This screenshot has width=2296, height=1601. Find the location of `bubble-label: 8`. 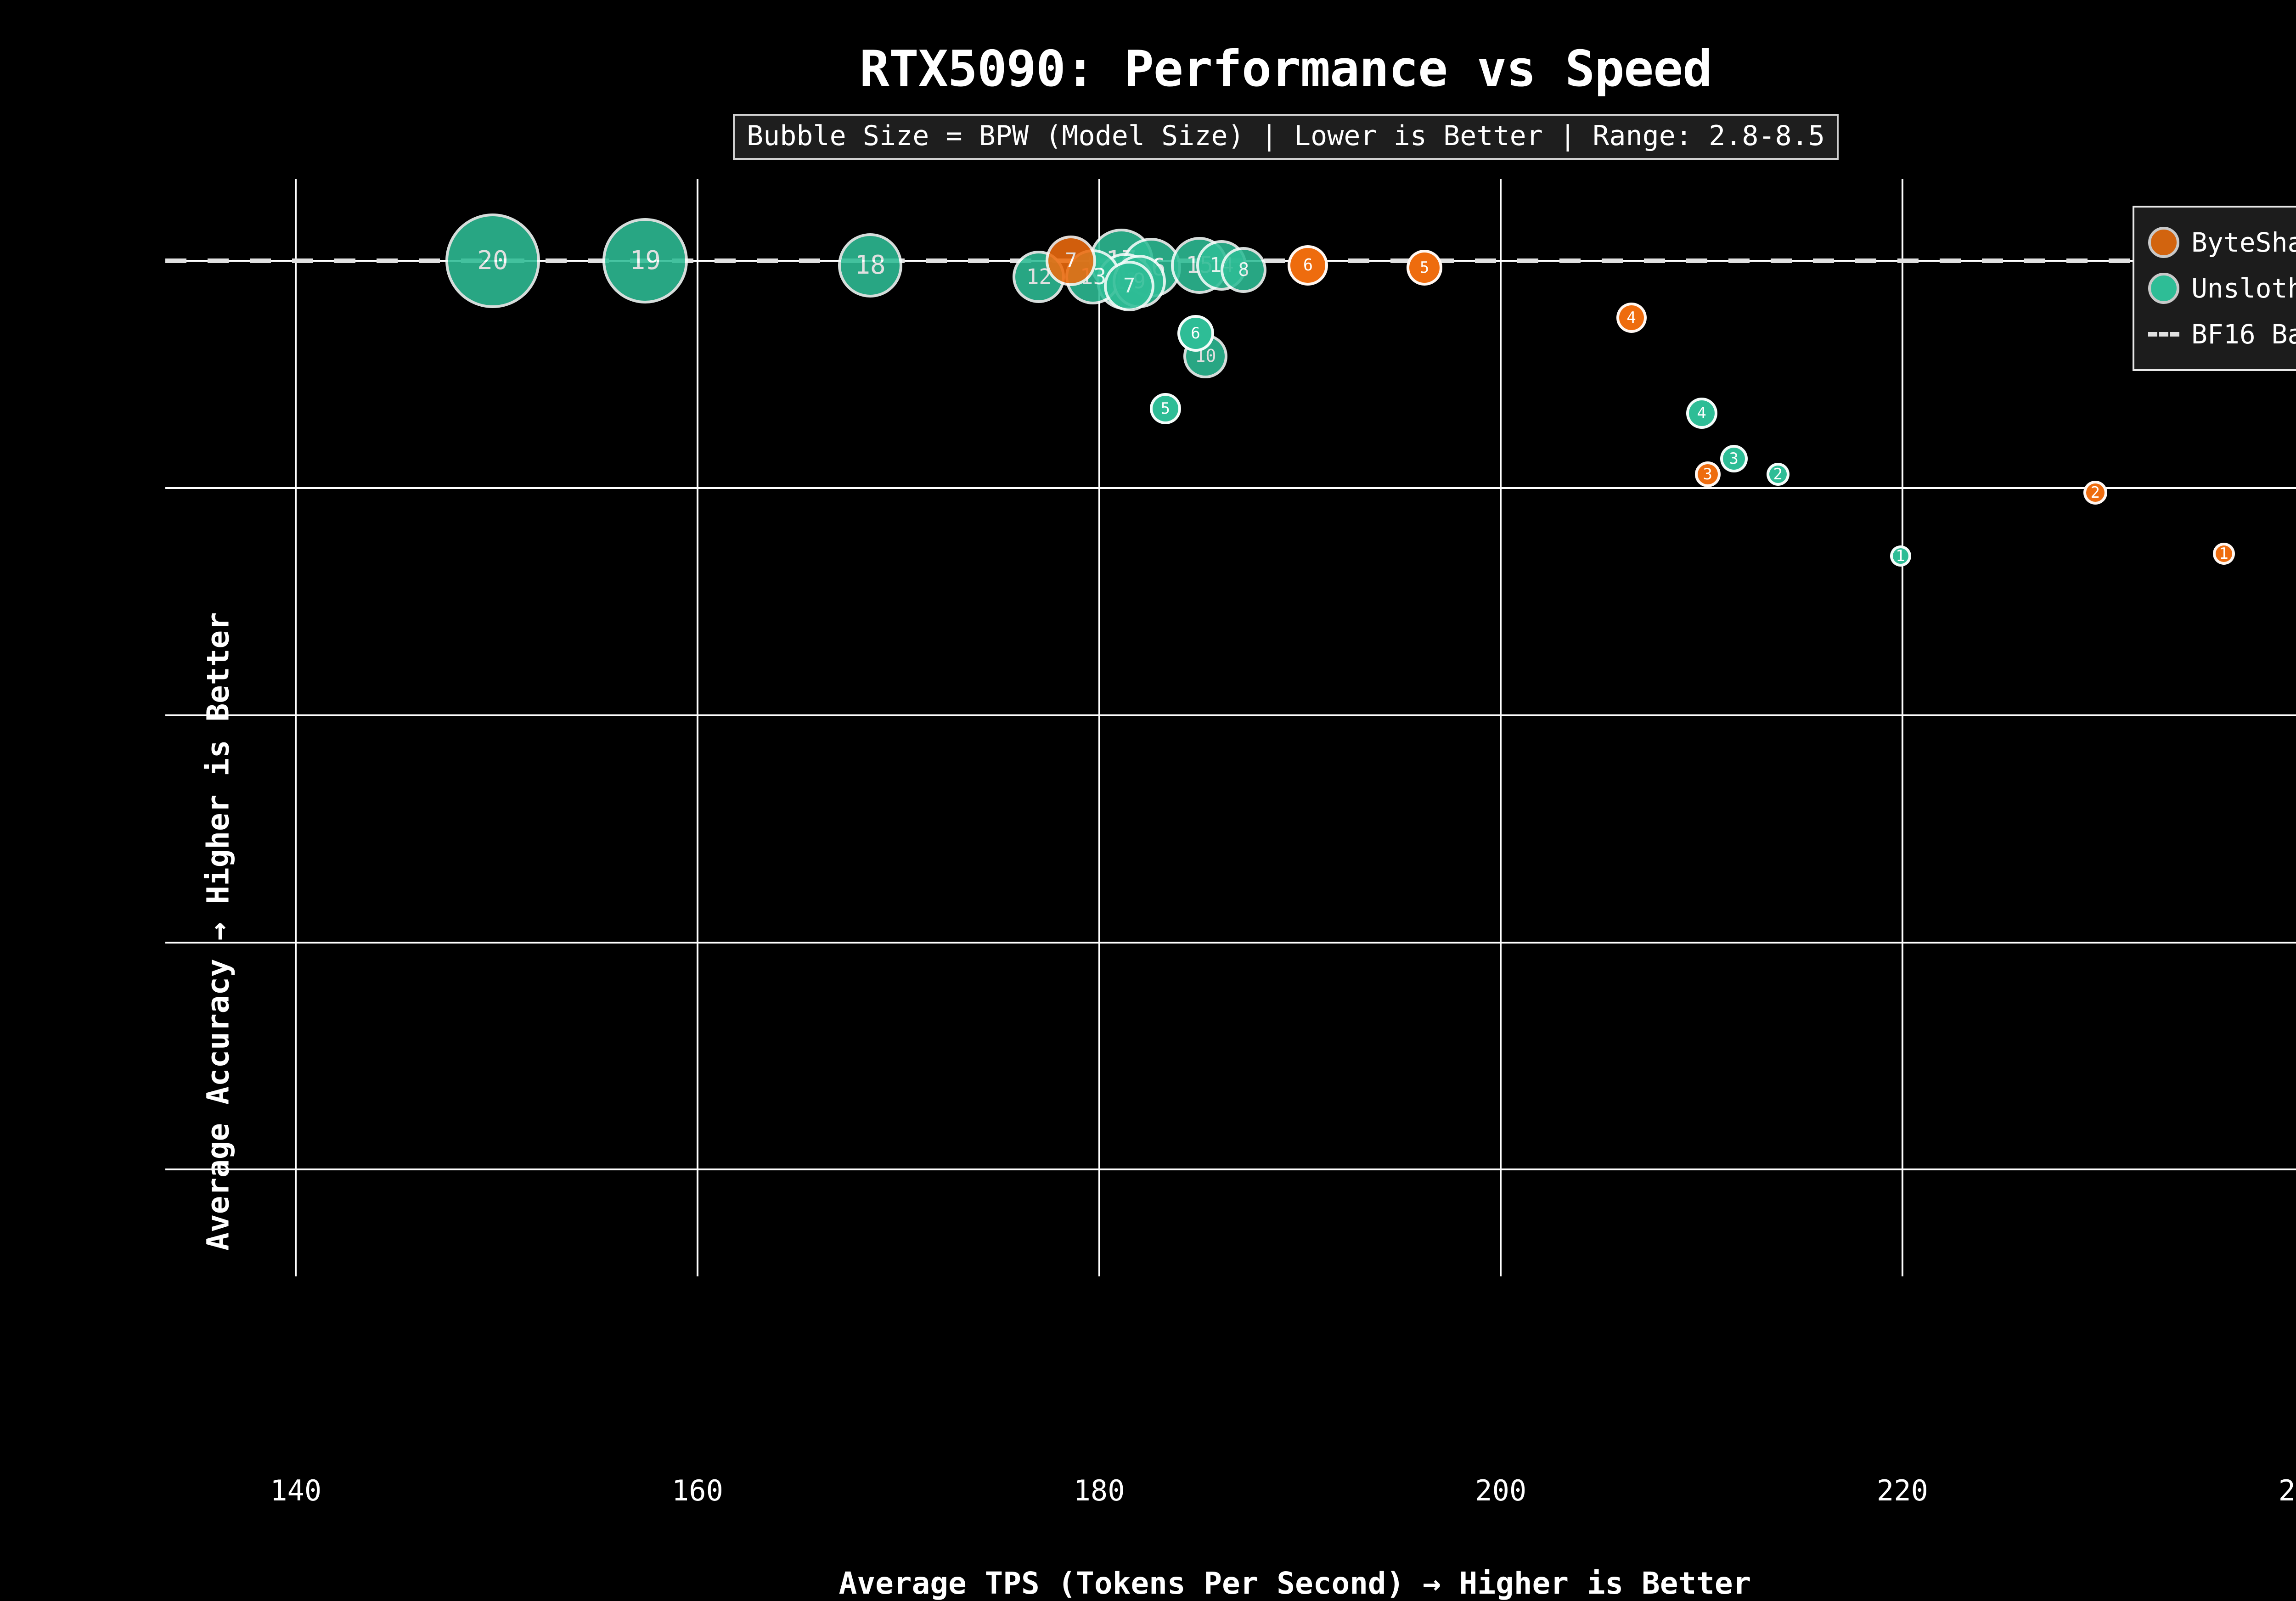

bubble-label: 8 is located at coordinates (1244, 270).